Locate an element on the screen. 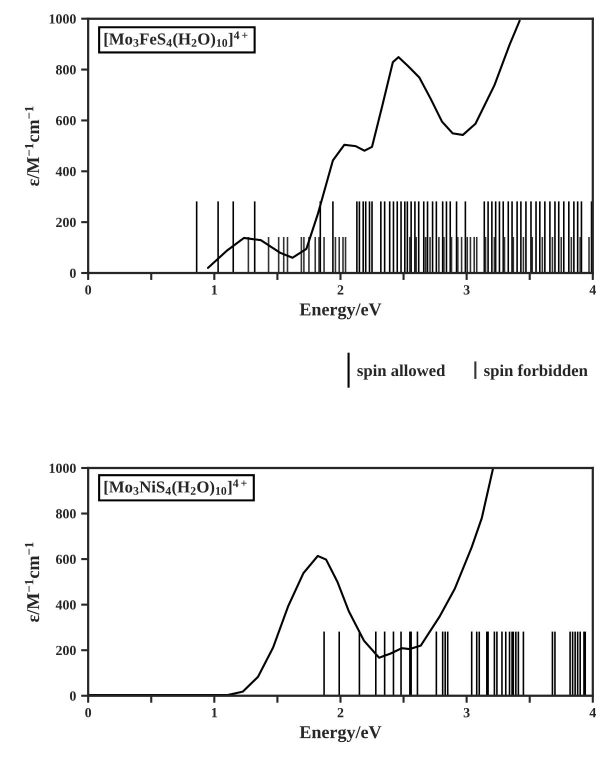 Image resolution: width=608 pixels, height=780 pixels. legend-label: spin allowed is located at coordinates (401, 372).